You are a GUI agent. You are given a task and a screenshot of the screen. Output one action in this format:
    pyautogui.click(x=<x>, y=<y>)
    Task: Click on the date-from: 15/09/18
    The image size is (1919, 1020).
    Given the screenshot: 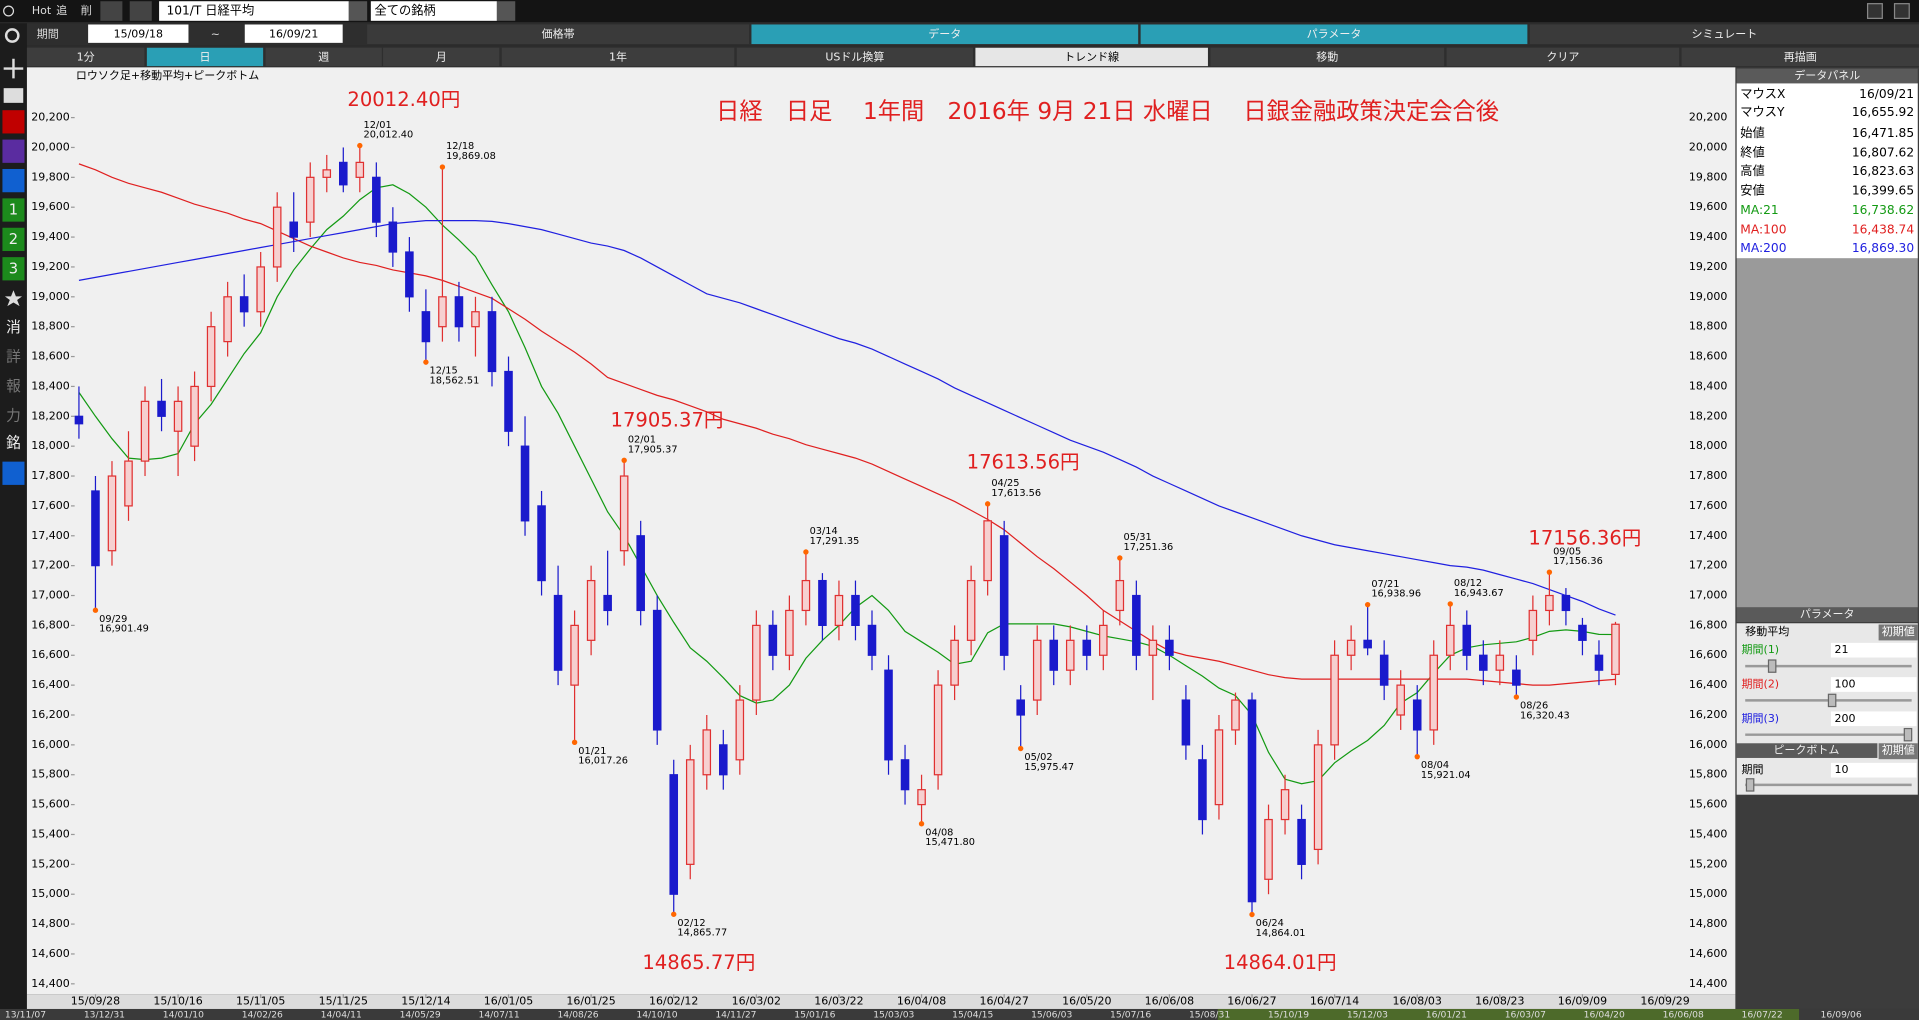 What is the action you would take?
    pyautogui.click(x=138, y=33)
    